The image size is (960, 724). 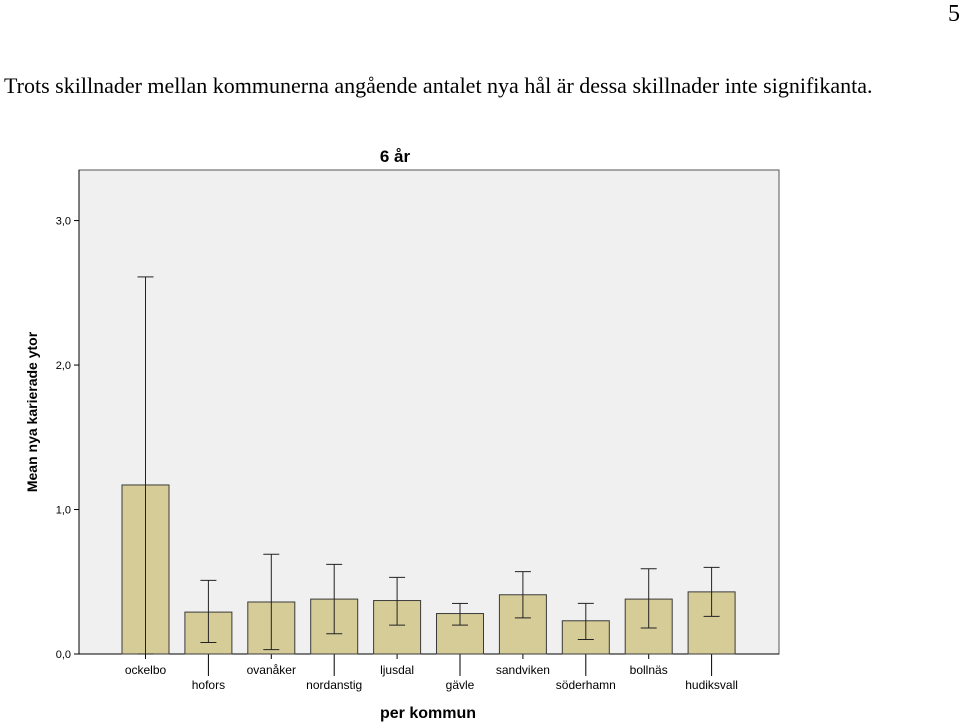 I want to click on x-tick-label-gävle: gävle, so click(x=460, y=685).